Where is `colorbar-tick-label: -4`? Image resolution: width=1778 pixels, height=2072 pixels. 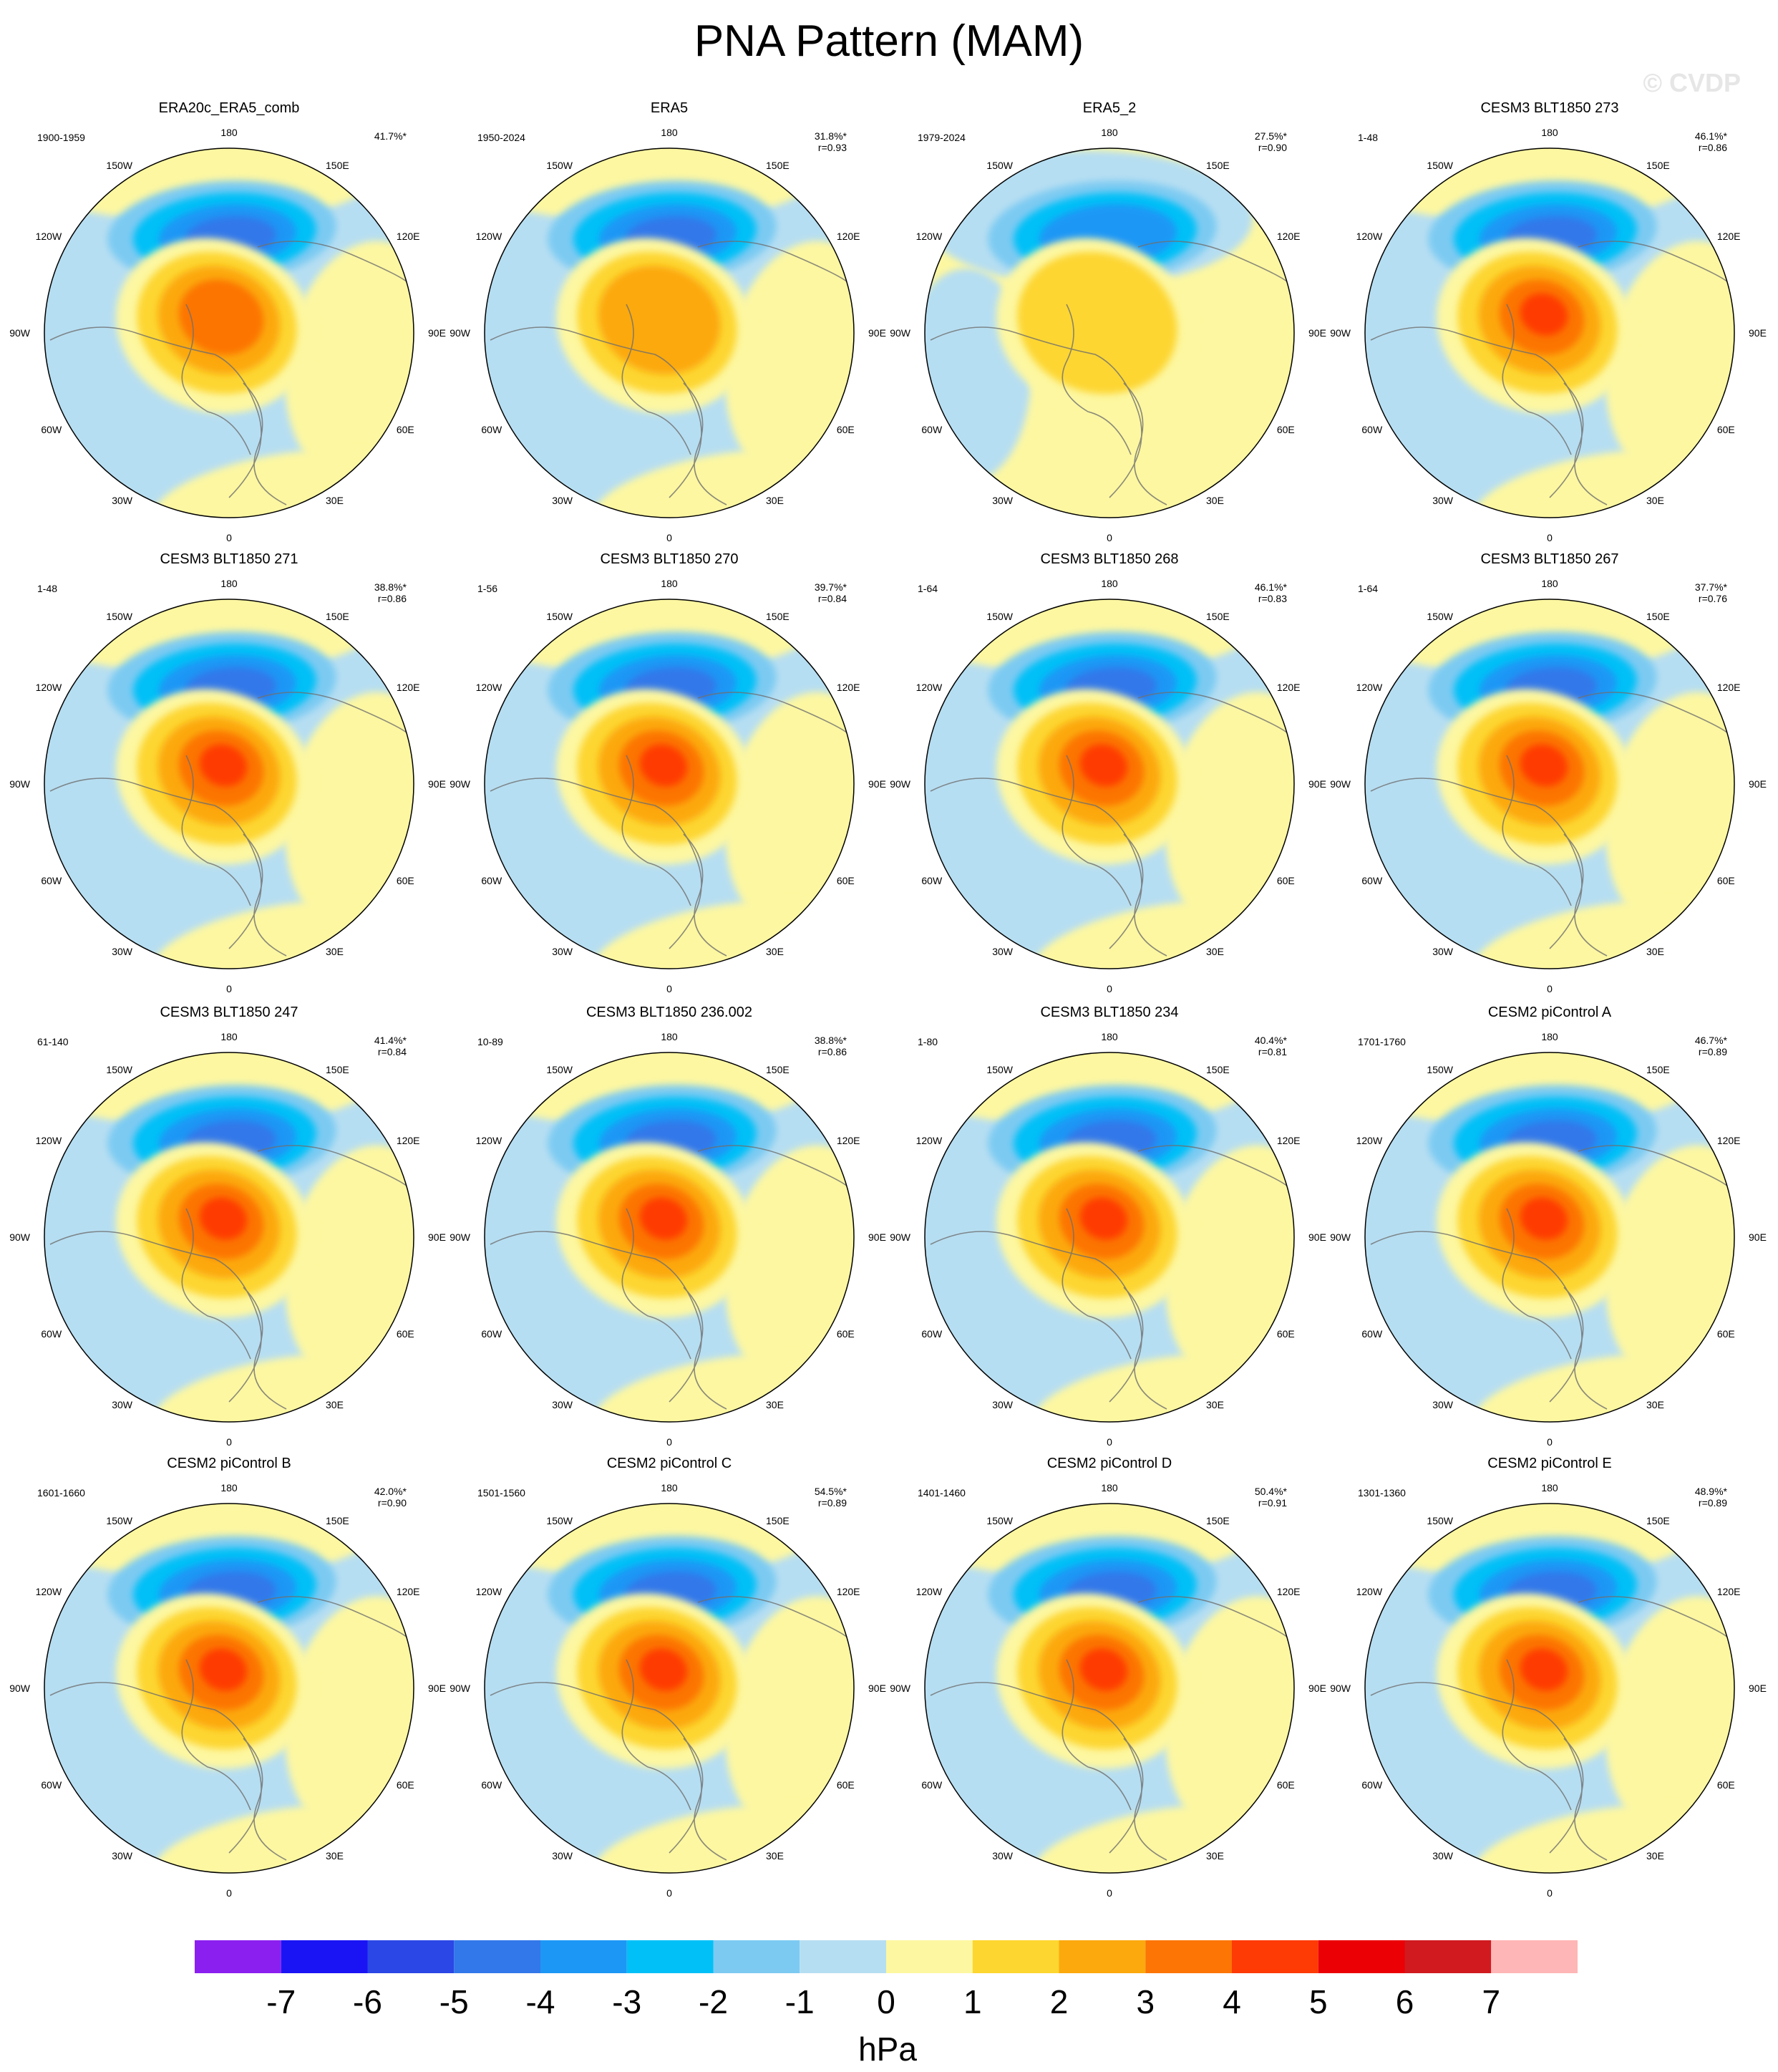 colorbar-tick-label: -4 is located at coordinates (540, 2001).